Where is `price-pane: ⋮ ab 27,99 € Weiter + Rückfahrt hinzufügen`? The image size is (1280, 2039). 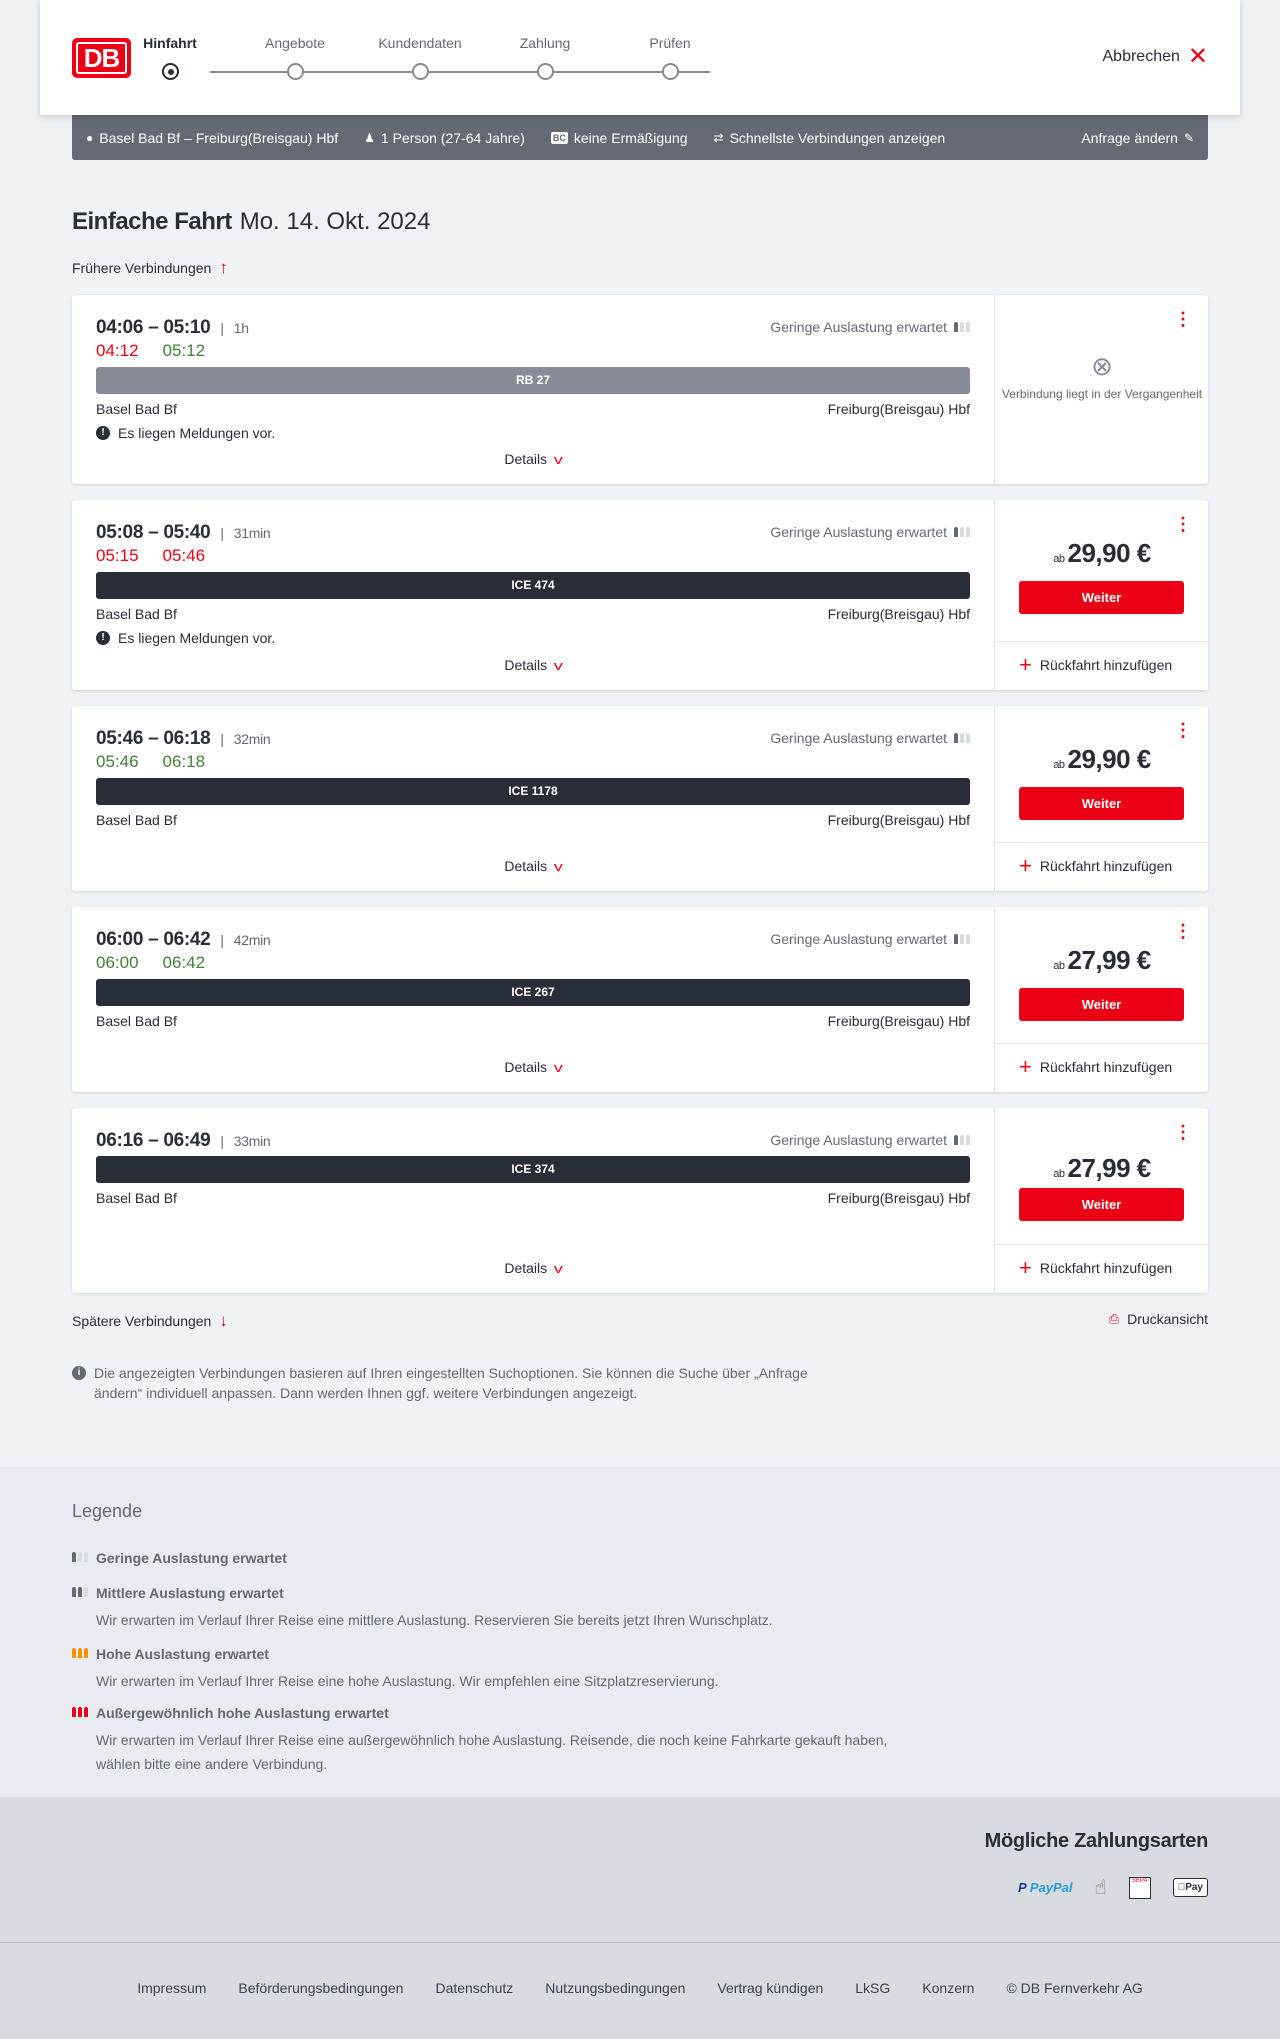 price-pane: ⋮ ab 27,99 € Weiter + Rückfahrt hinzufügen is located at coordinates (1101, 999).